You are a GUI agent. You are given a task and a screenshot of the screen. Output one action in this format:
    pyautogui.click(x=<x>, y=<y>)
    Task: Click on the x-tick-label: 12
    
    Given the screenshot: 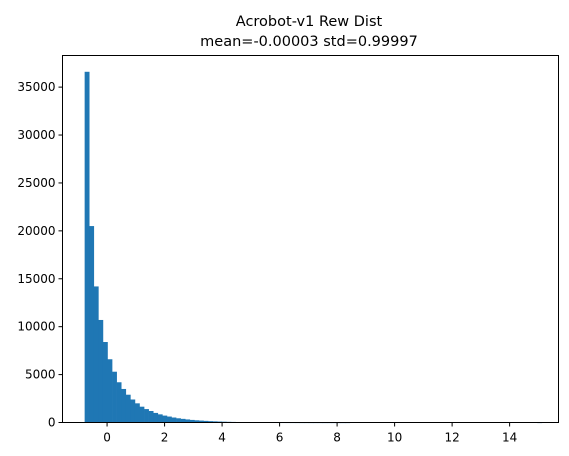 What is the action you would take?
    pyautogui.click(x=451, y=438)
    